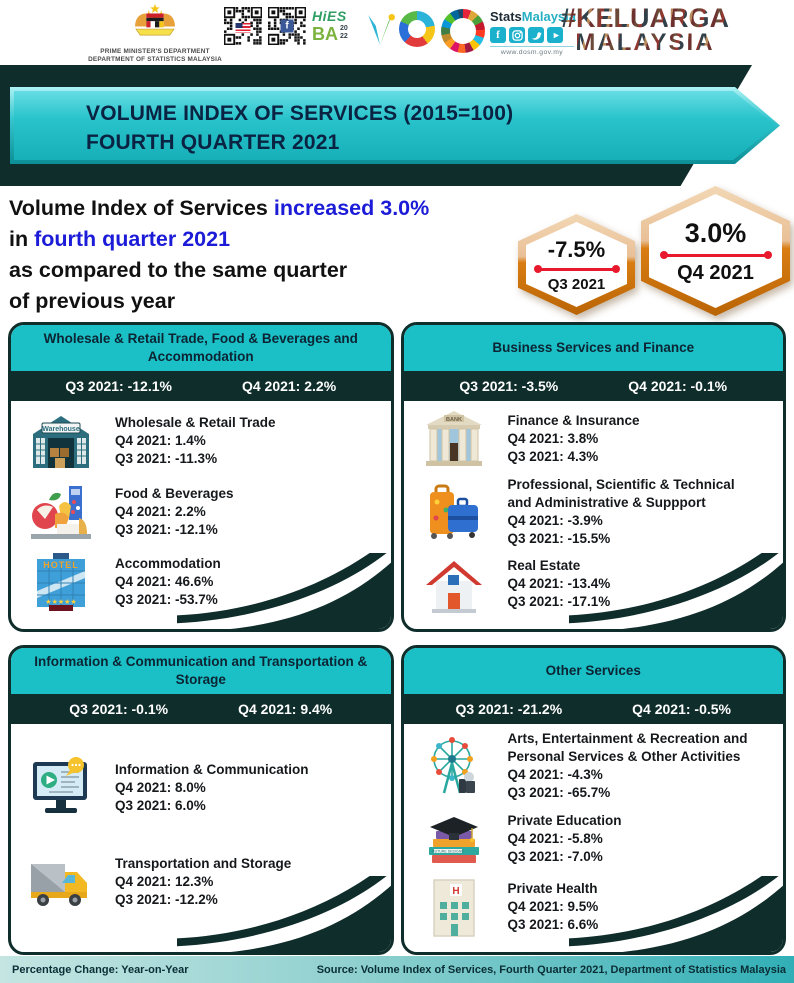 The image size is (794, 983). Describe the element at coordinates (289, 386) in the screenshot. I see `panel-q4-stat: Q4 2021: 2.2%` at that location.